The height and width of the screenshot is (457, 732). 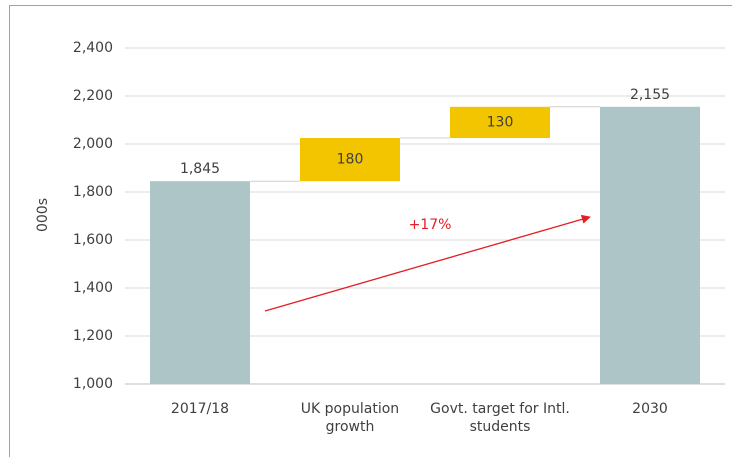 I want to click on x-tick-label: 2017/18, so click(x=200, y=409).